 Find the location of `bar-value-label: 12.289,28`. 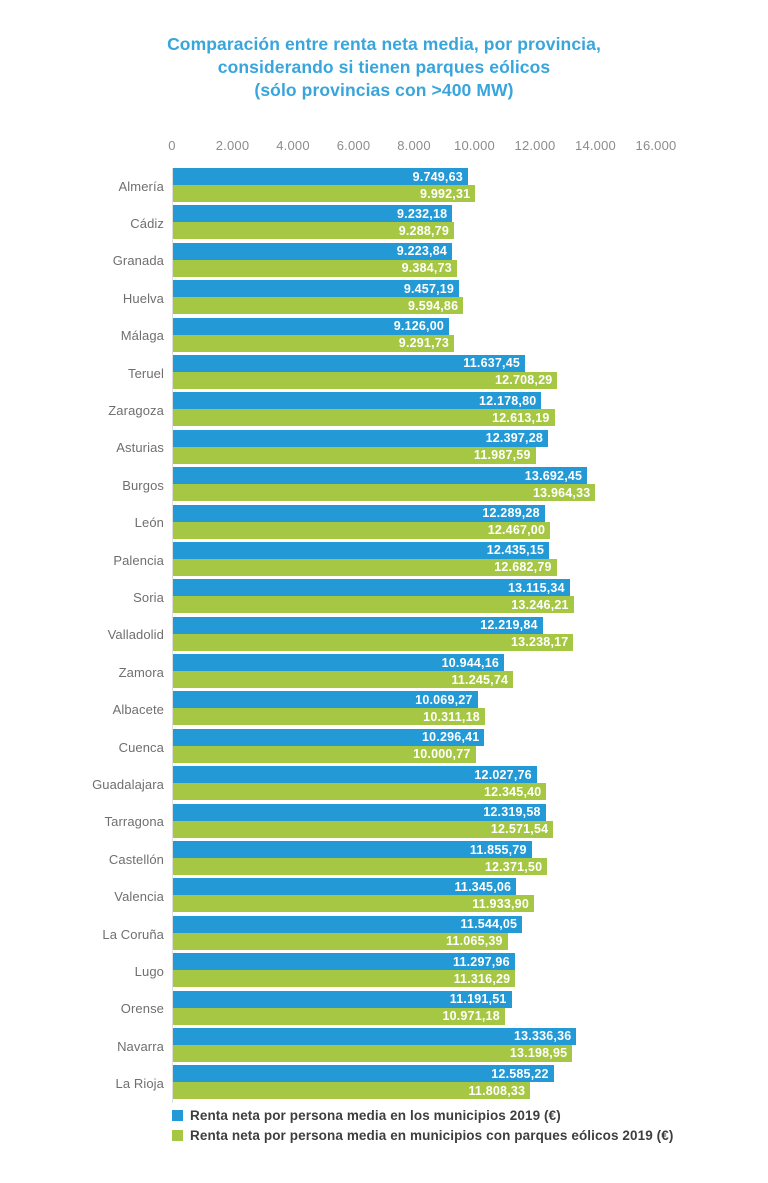

bar-value-label: 12.289,28 is located at coordinates (511, 513).